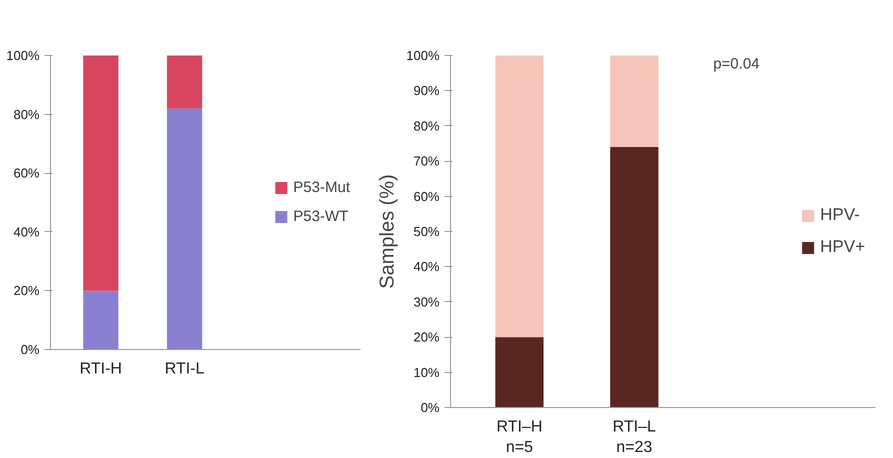 This screenshot has height=458, width=893. I want to click on legend-label: HPV+, so click(842, 247).